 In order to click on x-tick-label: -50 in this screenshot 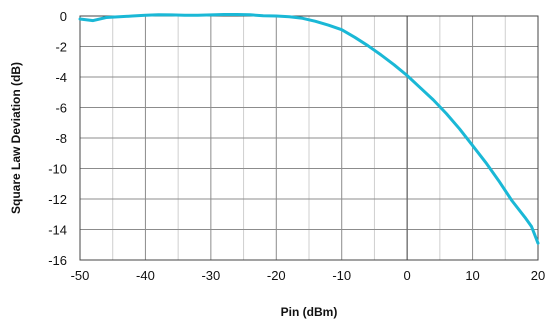, I will do `click(80, 275)`.